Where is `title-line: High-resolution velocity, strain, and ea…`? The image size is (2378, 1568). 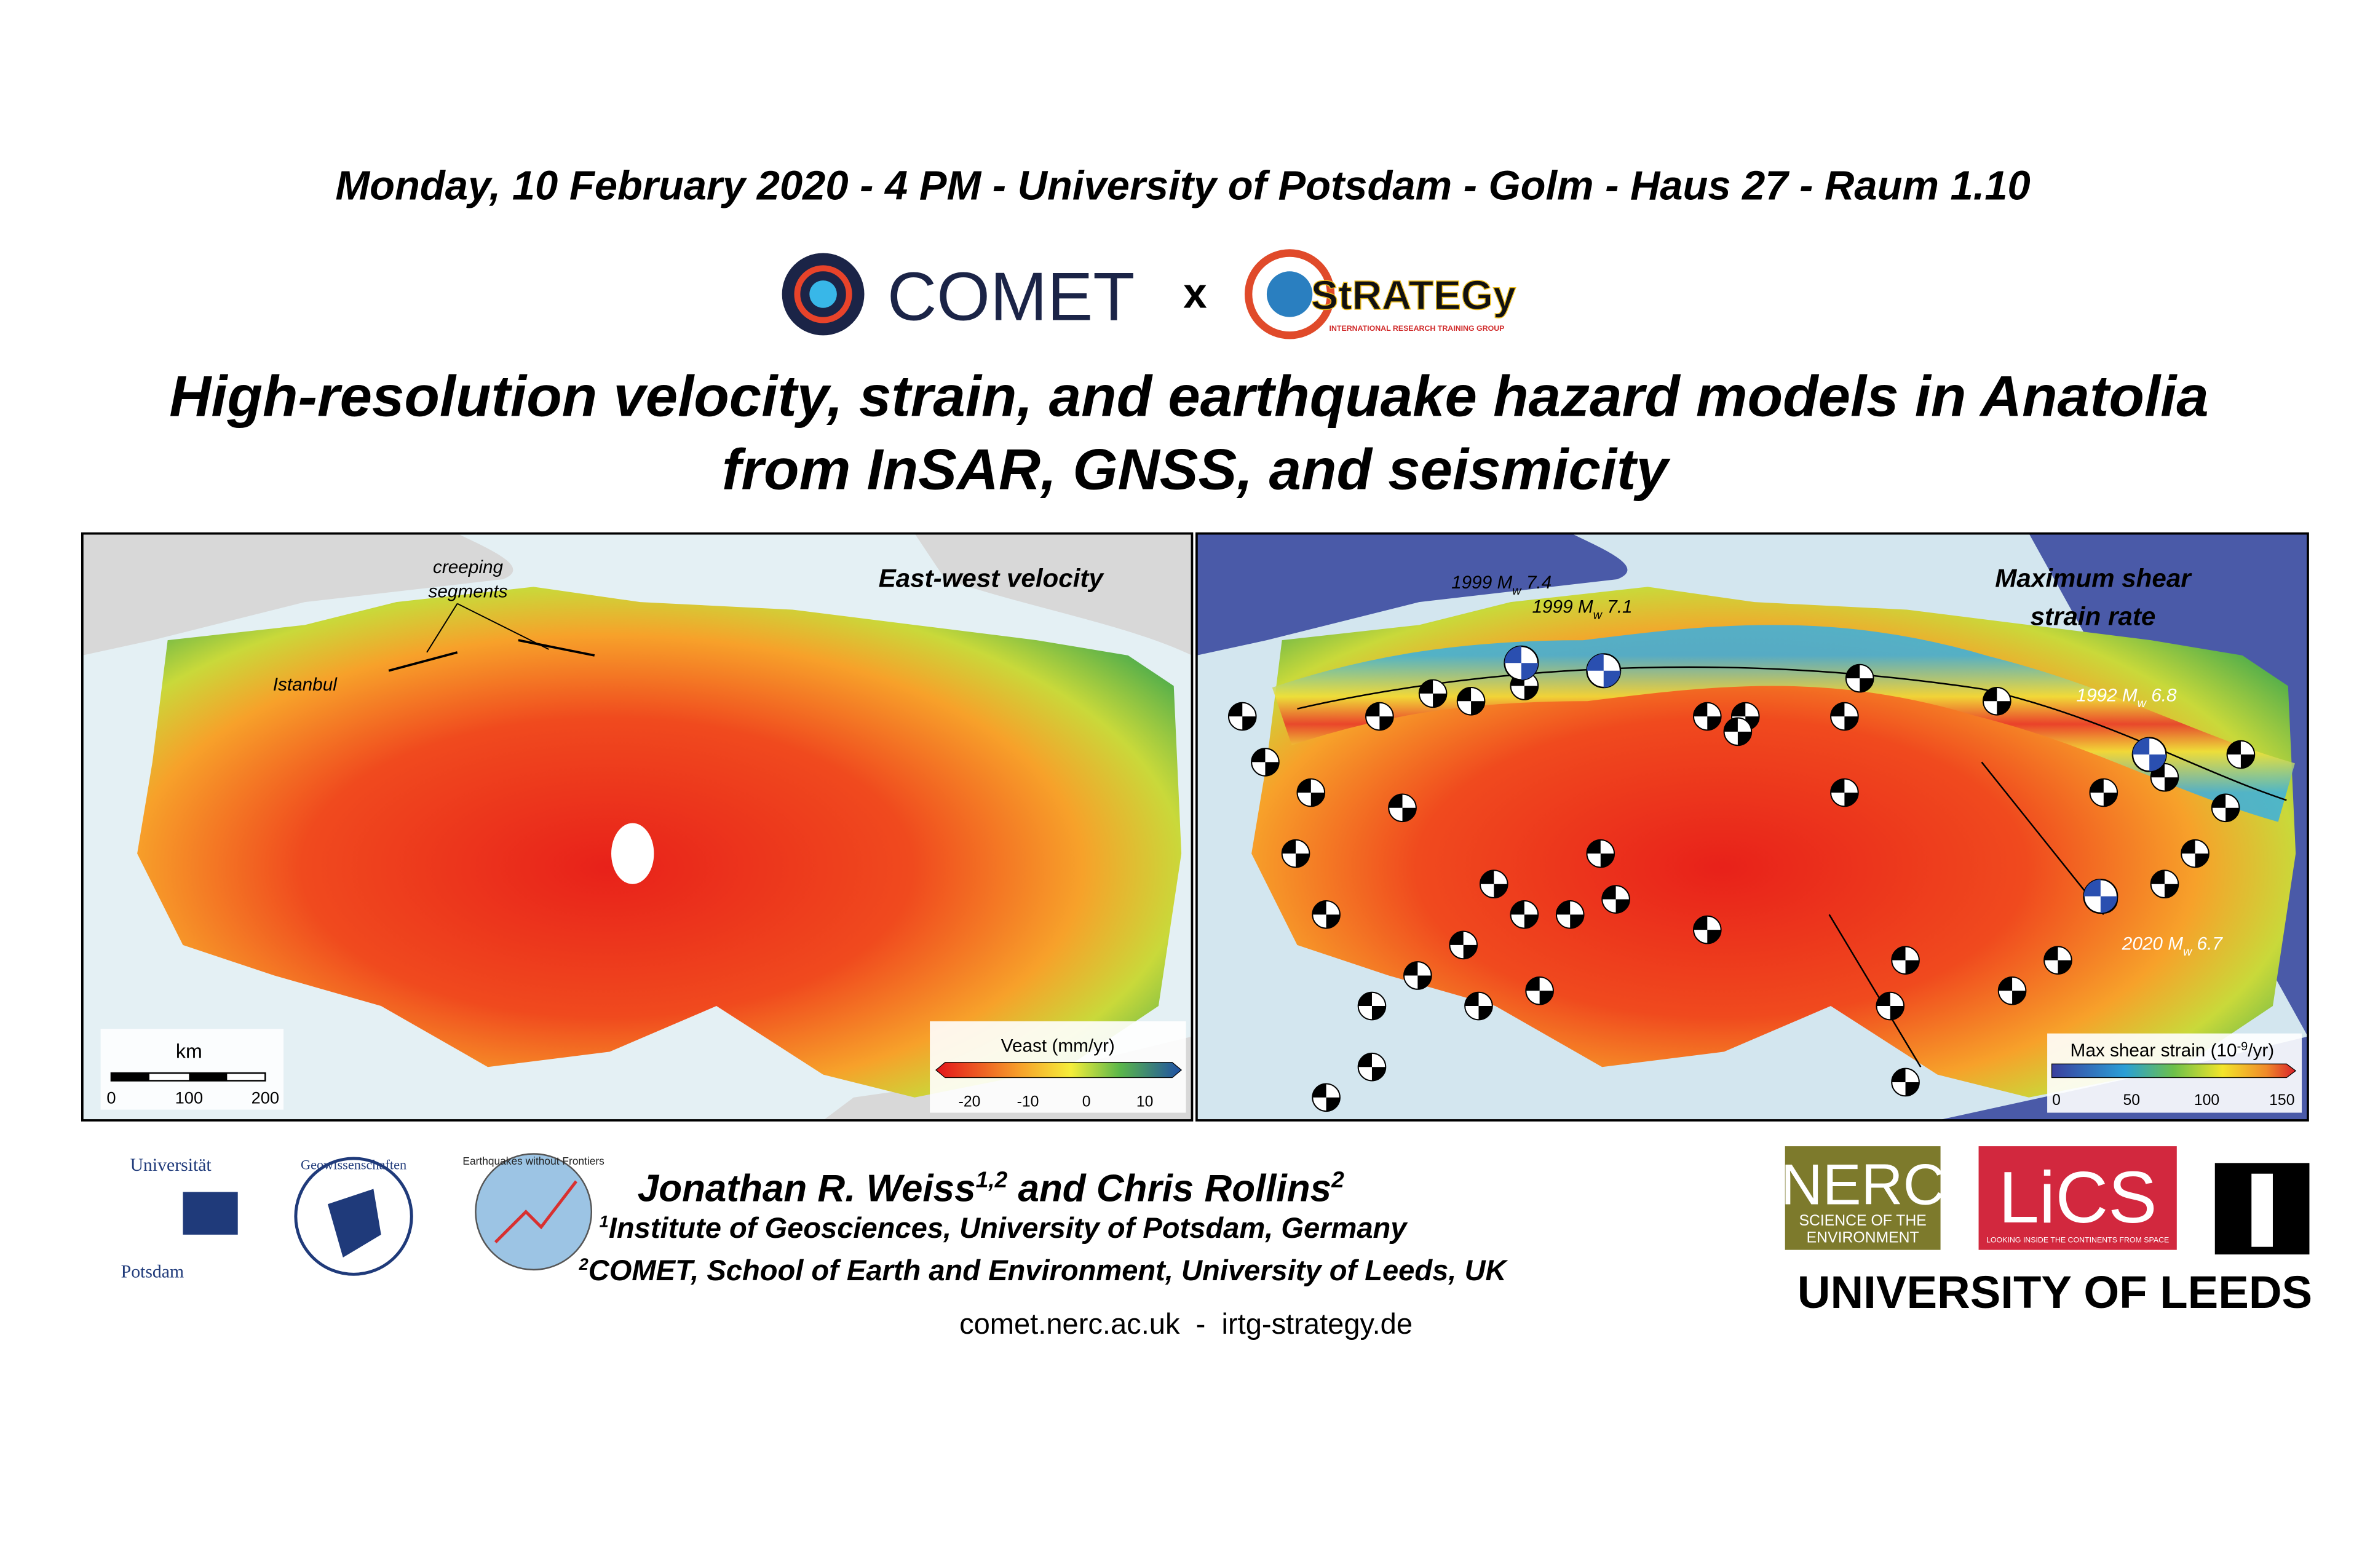 title-line: High-resolution velocity, strain, and ea… is located at coordinates (1188, 396).